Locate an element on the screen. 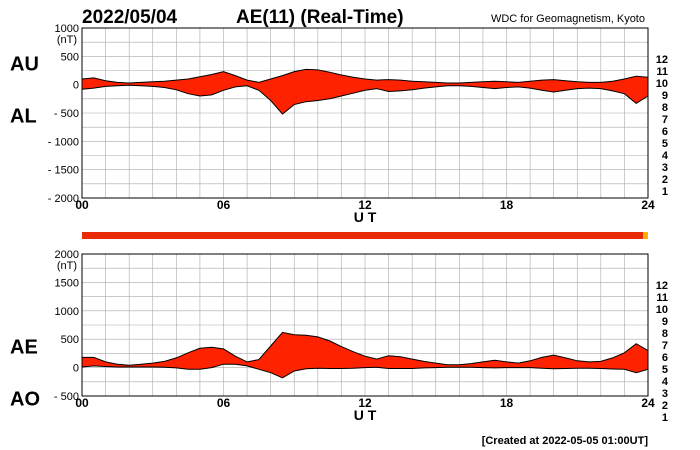 The height and width of the screenshot is (450, 700). y-tick-label: 1500 is located at coordinates (67, 283).